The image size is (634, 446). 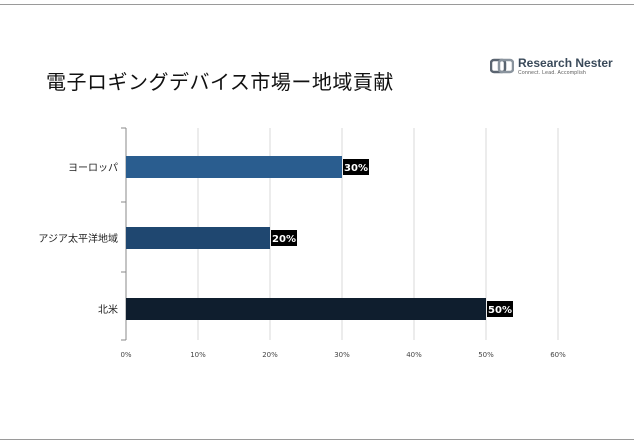 I want to click on chart-title: 電子ロギングデバイス市場ー地域貢献, so click(x=220, y=82).